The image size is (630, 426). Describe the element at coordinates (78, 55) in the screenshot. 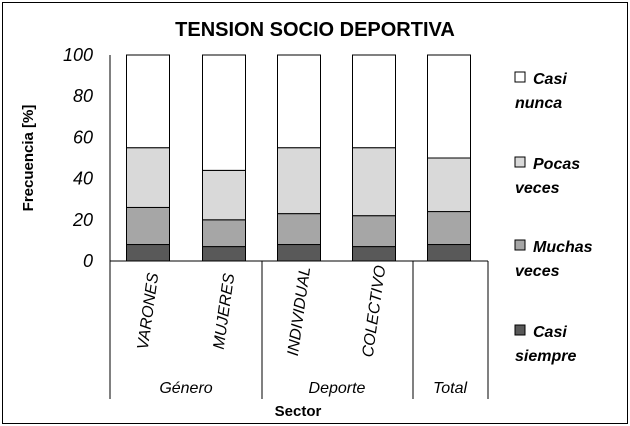

I see `y-tick-label: 100` at that location.